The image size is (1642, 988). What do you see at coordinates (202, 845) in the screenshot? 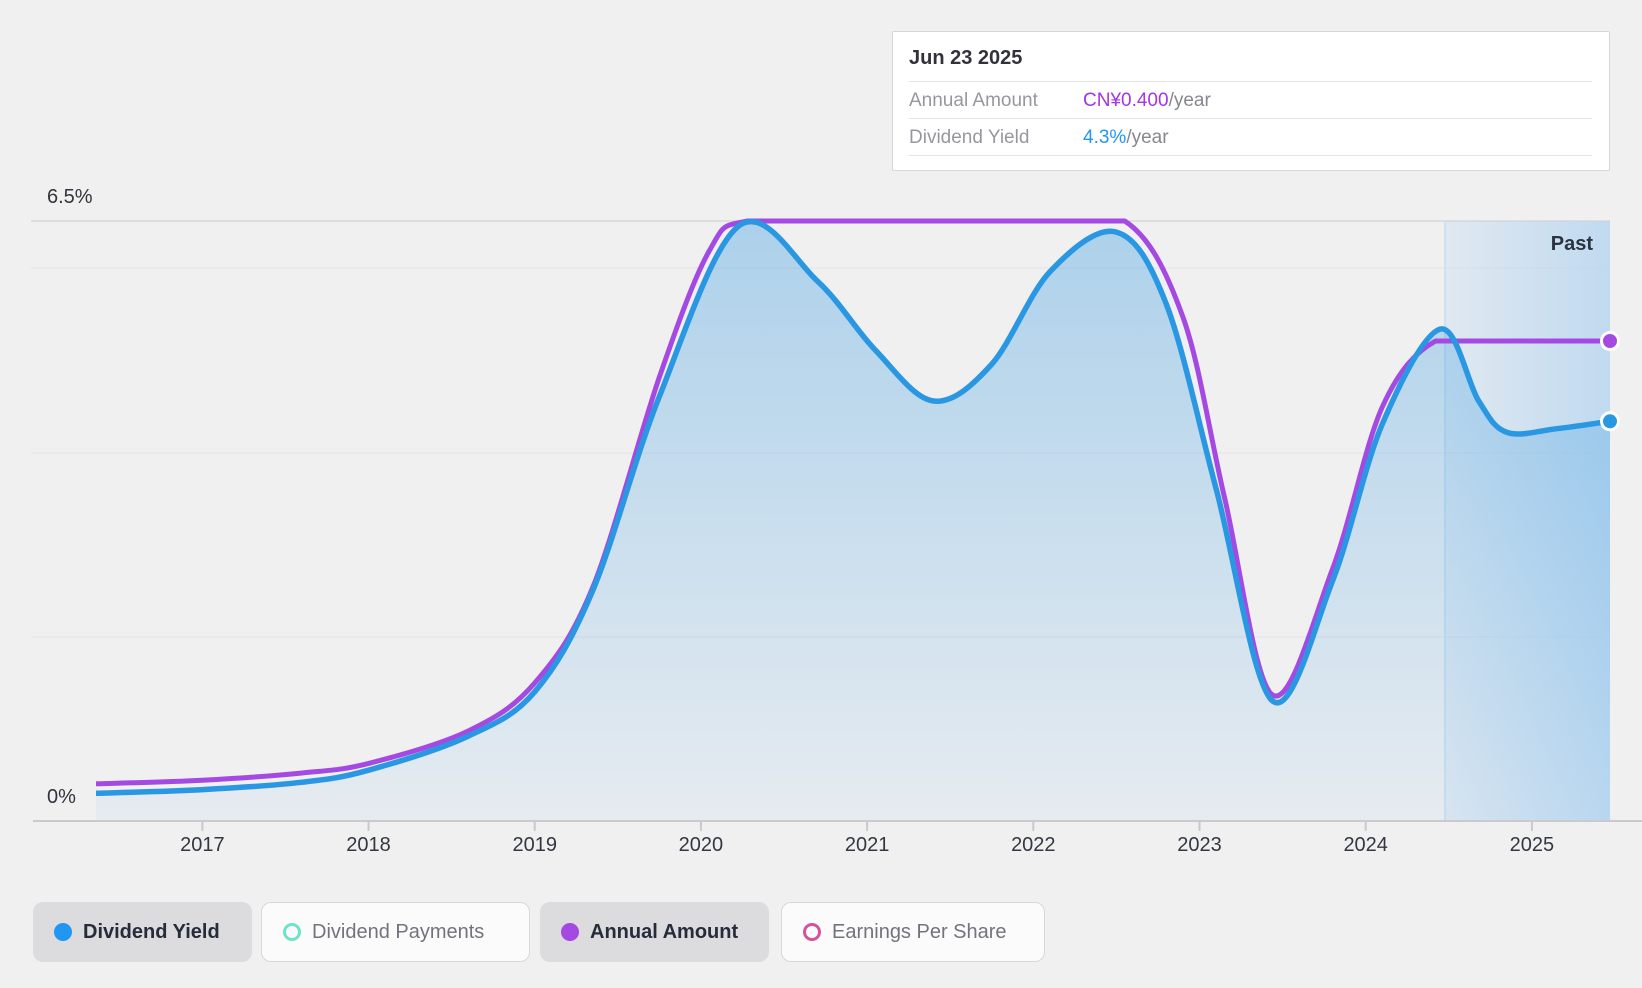
I see `x-axis-label: 2017` at bounding box center [202, 845].